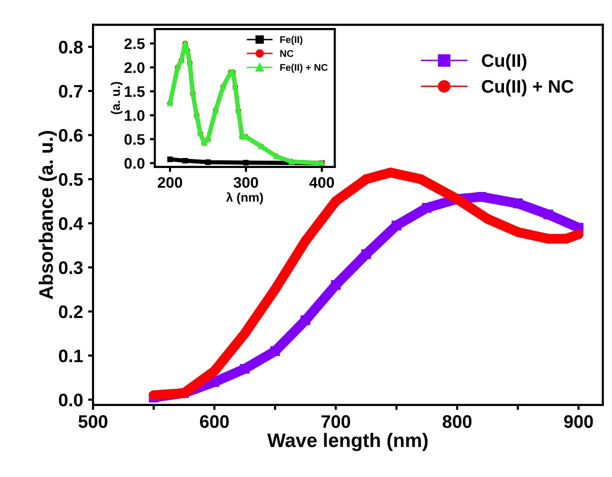  Describe the element at coordinates (134, 44) in the screenshot. I see `y-tick-label: 2.5` at that location.